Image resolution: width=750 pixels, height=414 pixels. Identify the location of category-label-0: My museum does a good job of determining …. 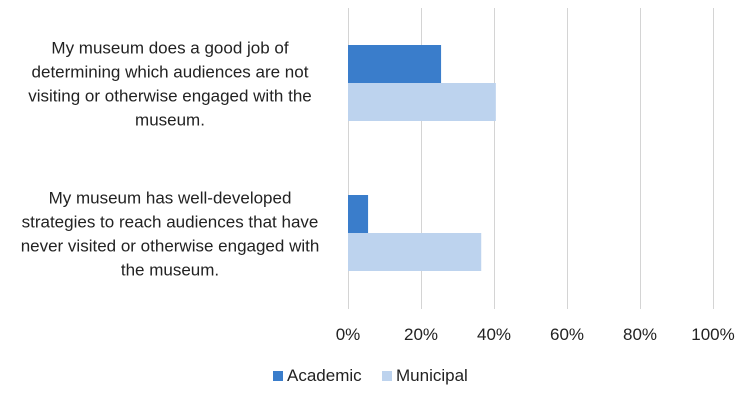
(170, 84).